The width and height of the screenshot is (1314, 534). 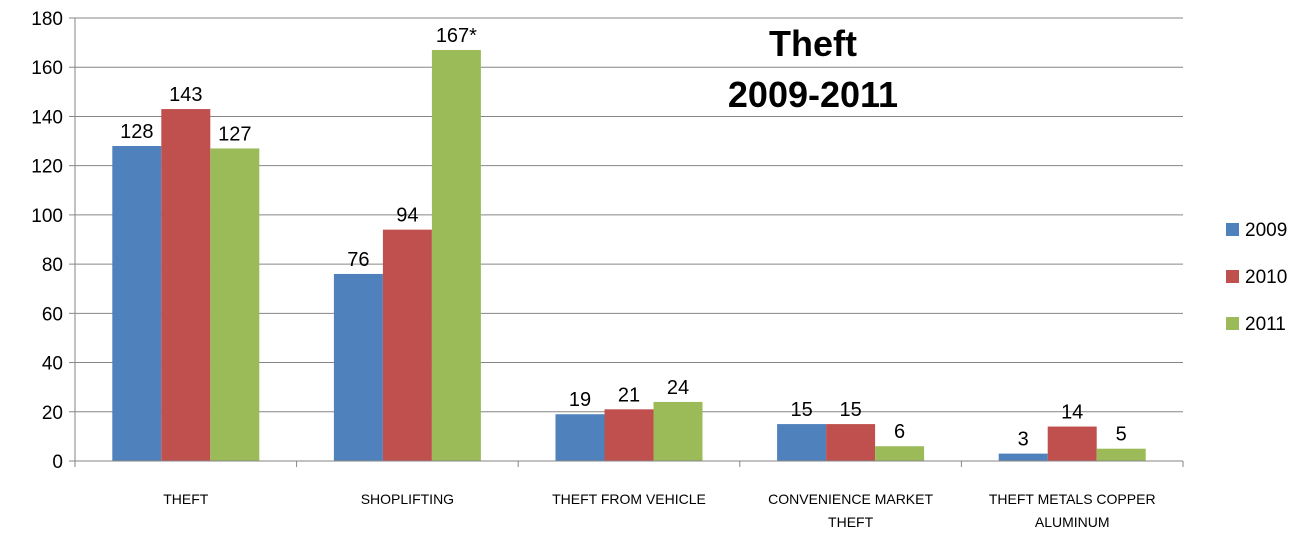 What do you see at coordinates (629, 499) in the screenshot?
I see `category-label: THEFT FROM VEHICLE` at bounding box center [629, 499].